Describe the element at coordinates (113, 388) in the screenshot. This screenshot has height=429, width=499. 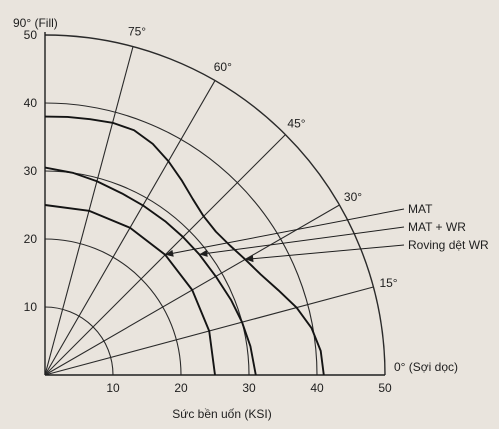
I see `x-tick-label: 10` at that location.